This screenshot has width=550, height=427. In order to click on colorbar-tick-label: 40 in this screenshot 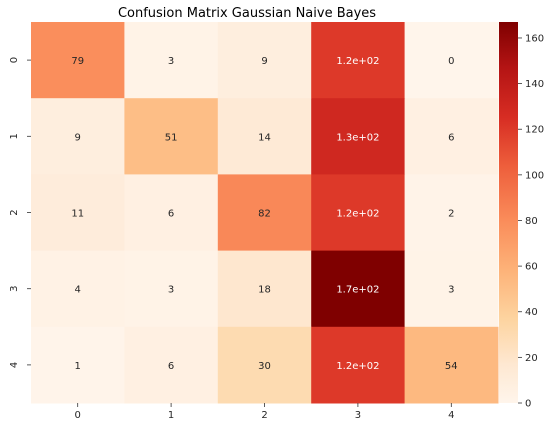, I will do `click(531, 312)`.